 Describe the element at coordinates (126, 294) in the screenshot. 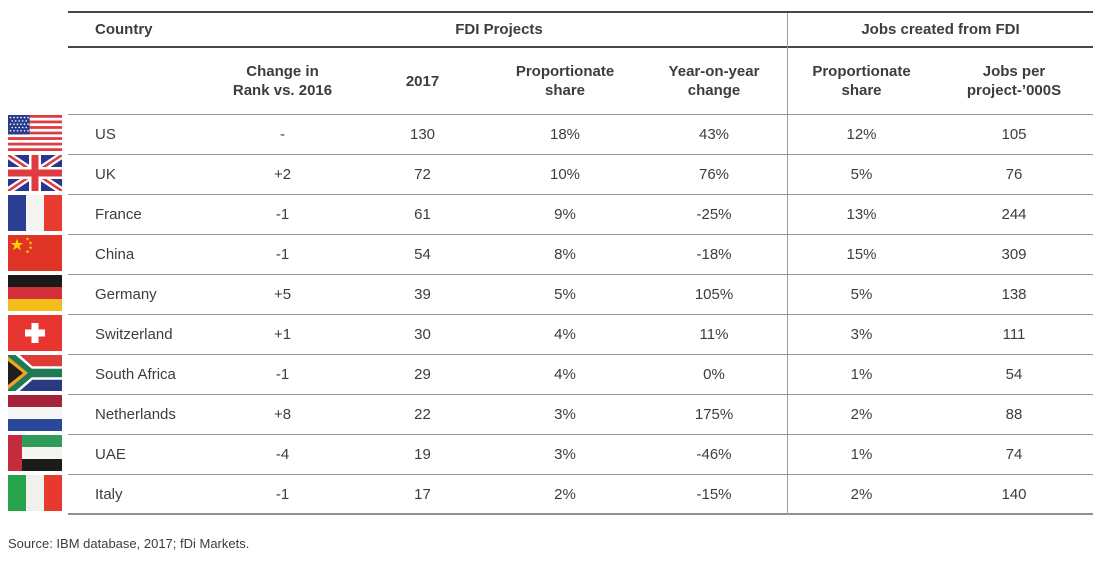

I see `cell-country: Germany` at that location.